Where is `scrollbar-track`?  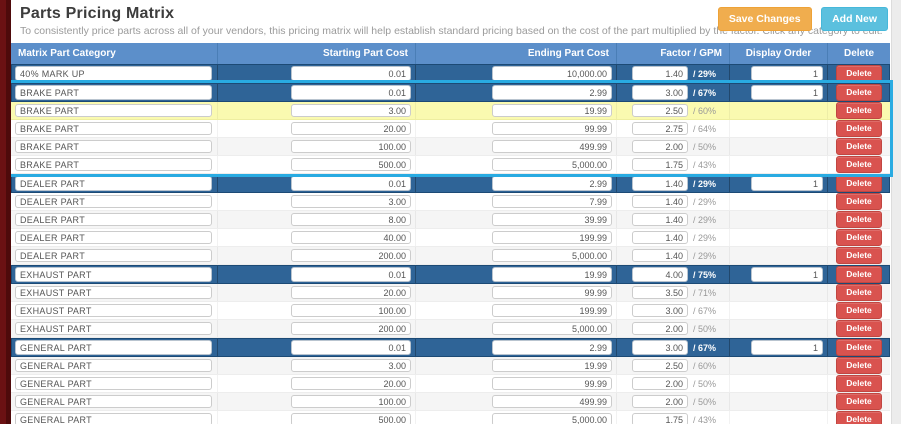 scrollbar-track is located at coordinates (896, 212).